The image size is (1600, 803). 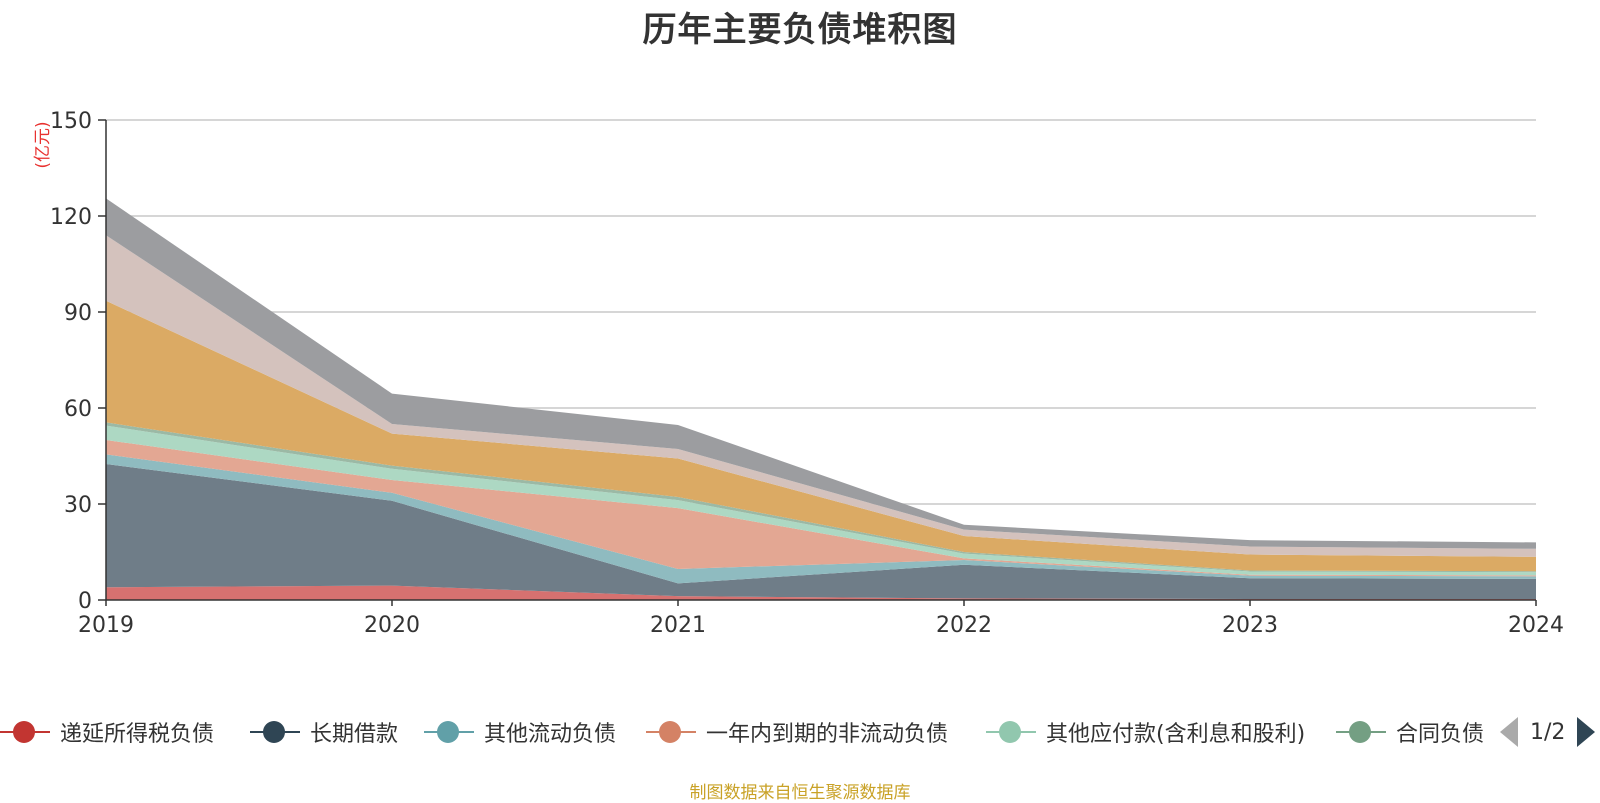 What do you see at coordinates (1250, 625) in the screenshot?
I see `x-tick-label: 2023` at bounding box center [1250, 625].